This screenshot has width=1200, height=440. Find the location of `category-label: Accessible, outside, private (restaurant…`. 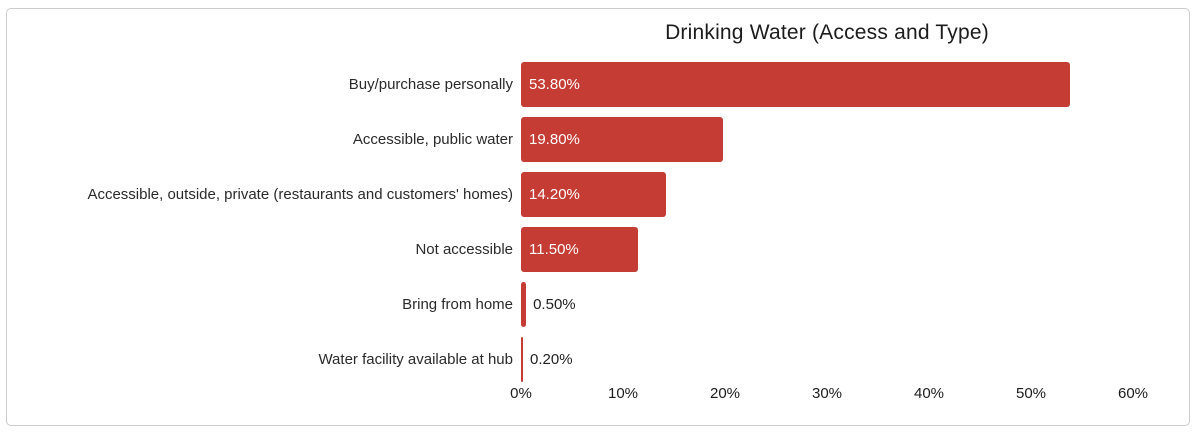

category-label: Accessible, outside, private (restaurant… is located at coordinates (300, 194).